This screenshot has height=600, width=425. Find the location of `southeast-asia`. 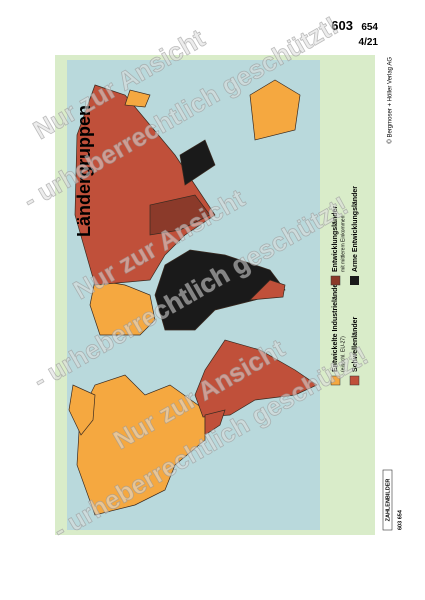

southeast-asia is located at coordinates (197, 162).